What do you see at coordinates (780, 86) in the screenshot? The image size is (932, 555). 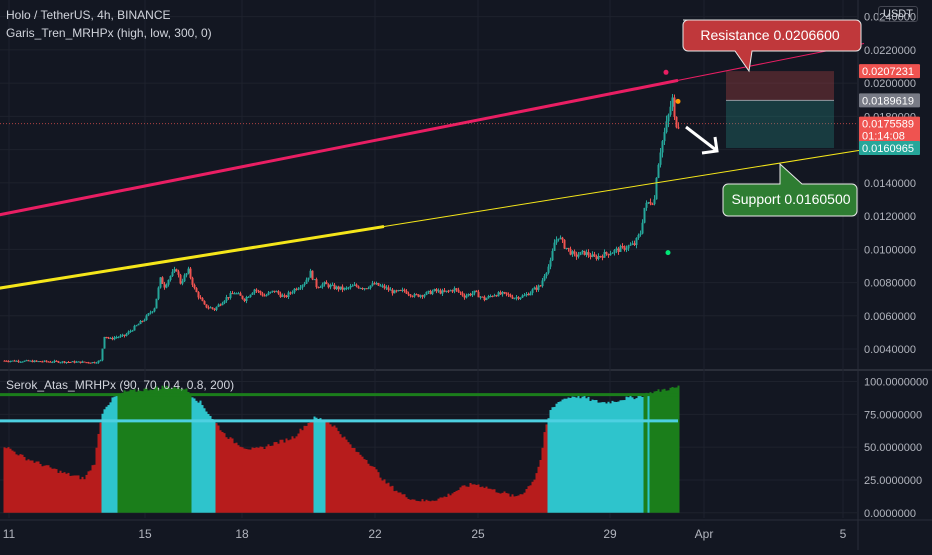 I see `position-risk-zone` at bounding box center [780, 86].